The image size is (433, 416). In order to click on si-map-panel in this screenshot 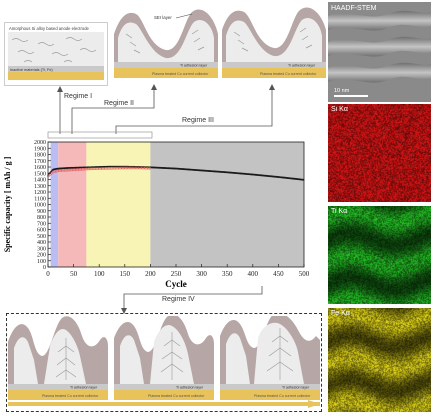, I will do `click(379, 153)`.